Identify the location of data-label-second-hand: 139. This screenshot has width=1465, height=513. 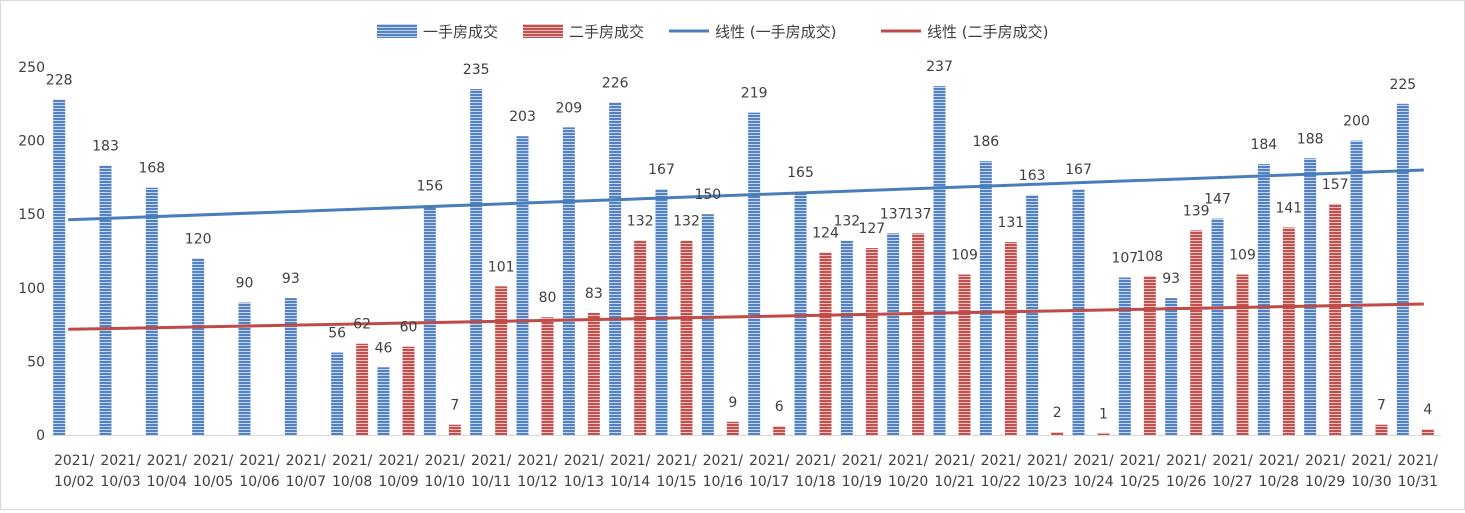
(1196, 211).